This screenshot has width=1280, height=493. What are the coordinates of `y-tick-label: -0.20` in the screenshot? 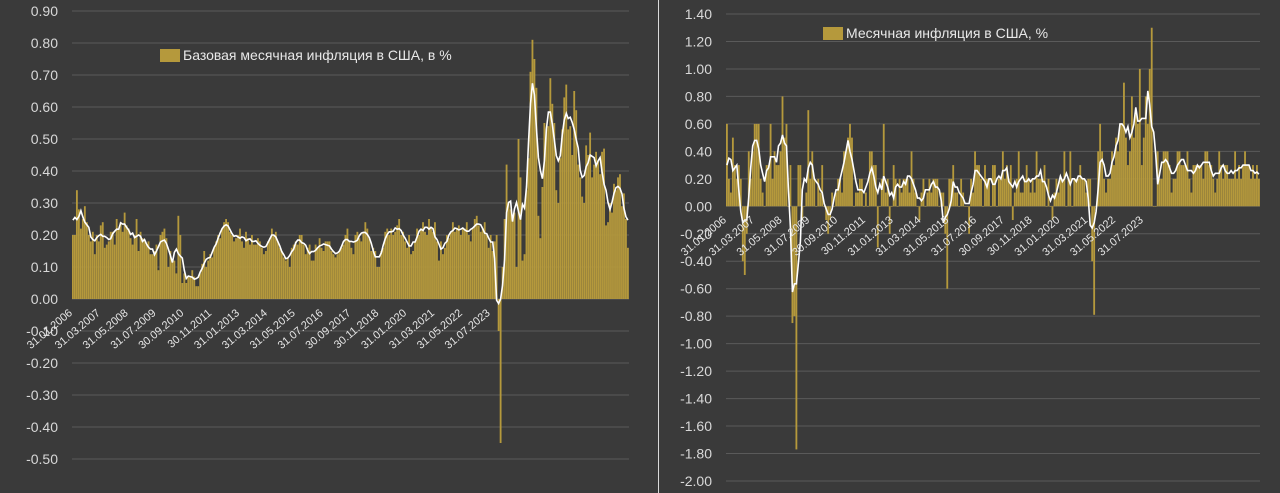 It's located at (696, 234).